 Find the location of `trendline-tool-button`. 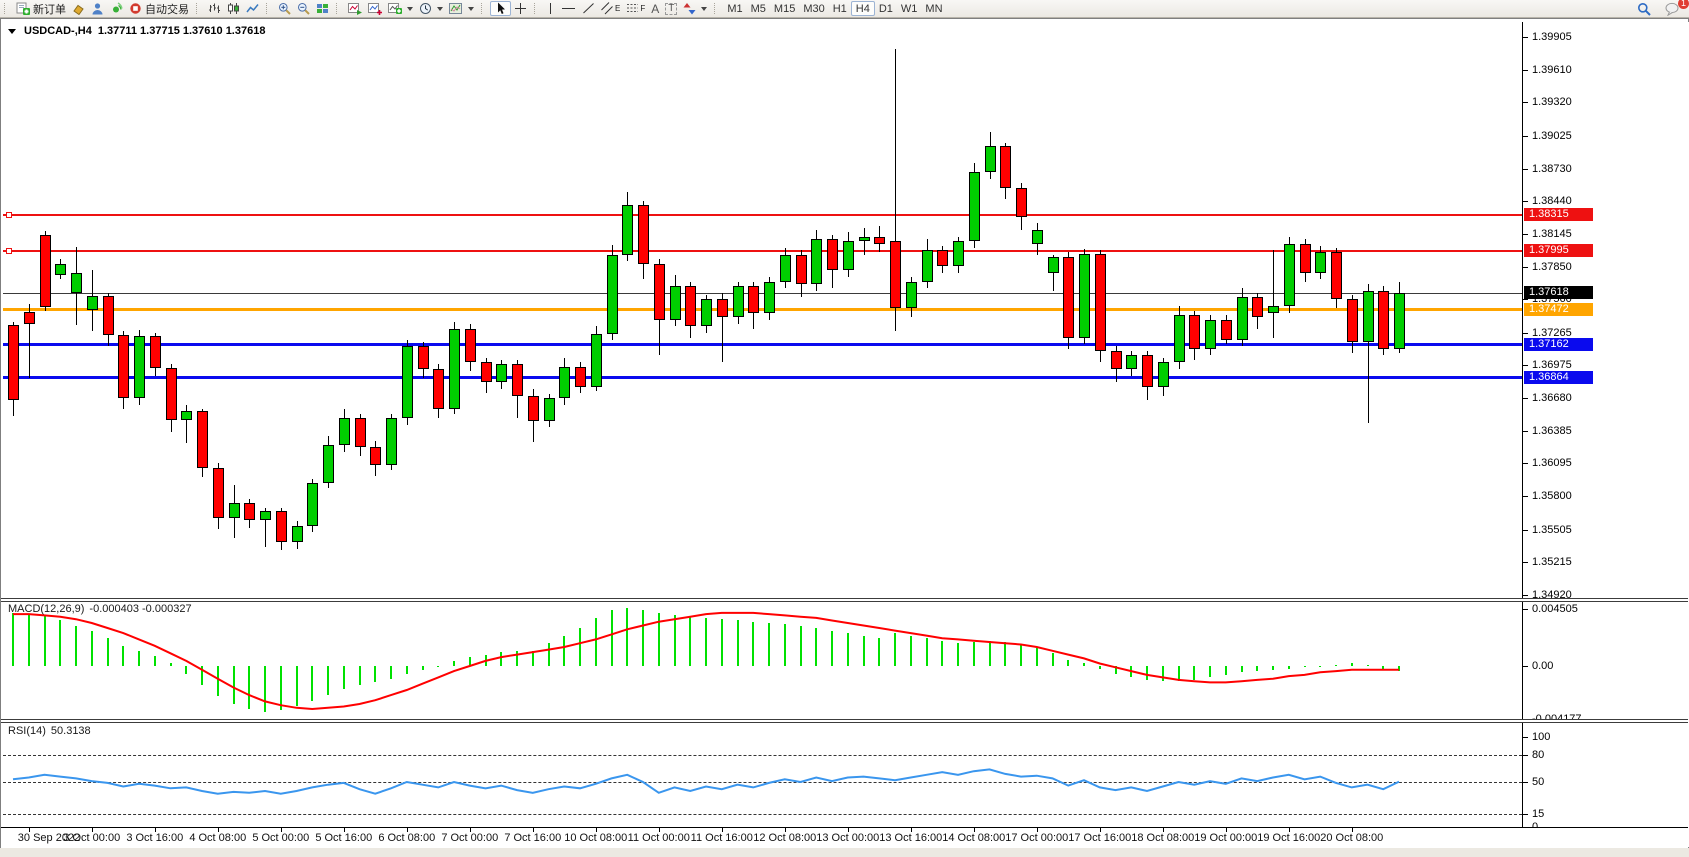

trendline-tool-button is located at coordinates (588, 8).